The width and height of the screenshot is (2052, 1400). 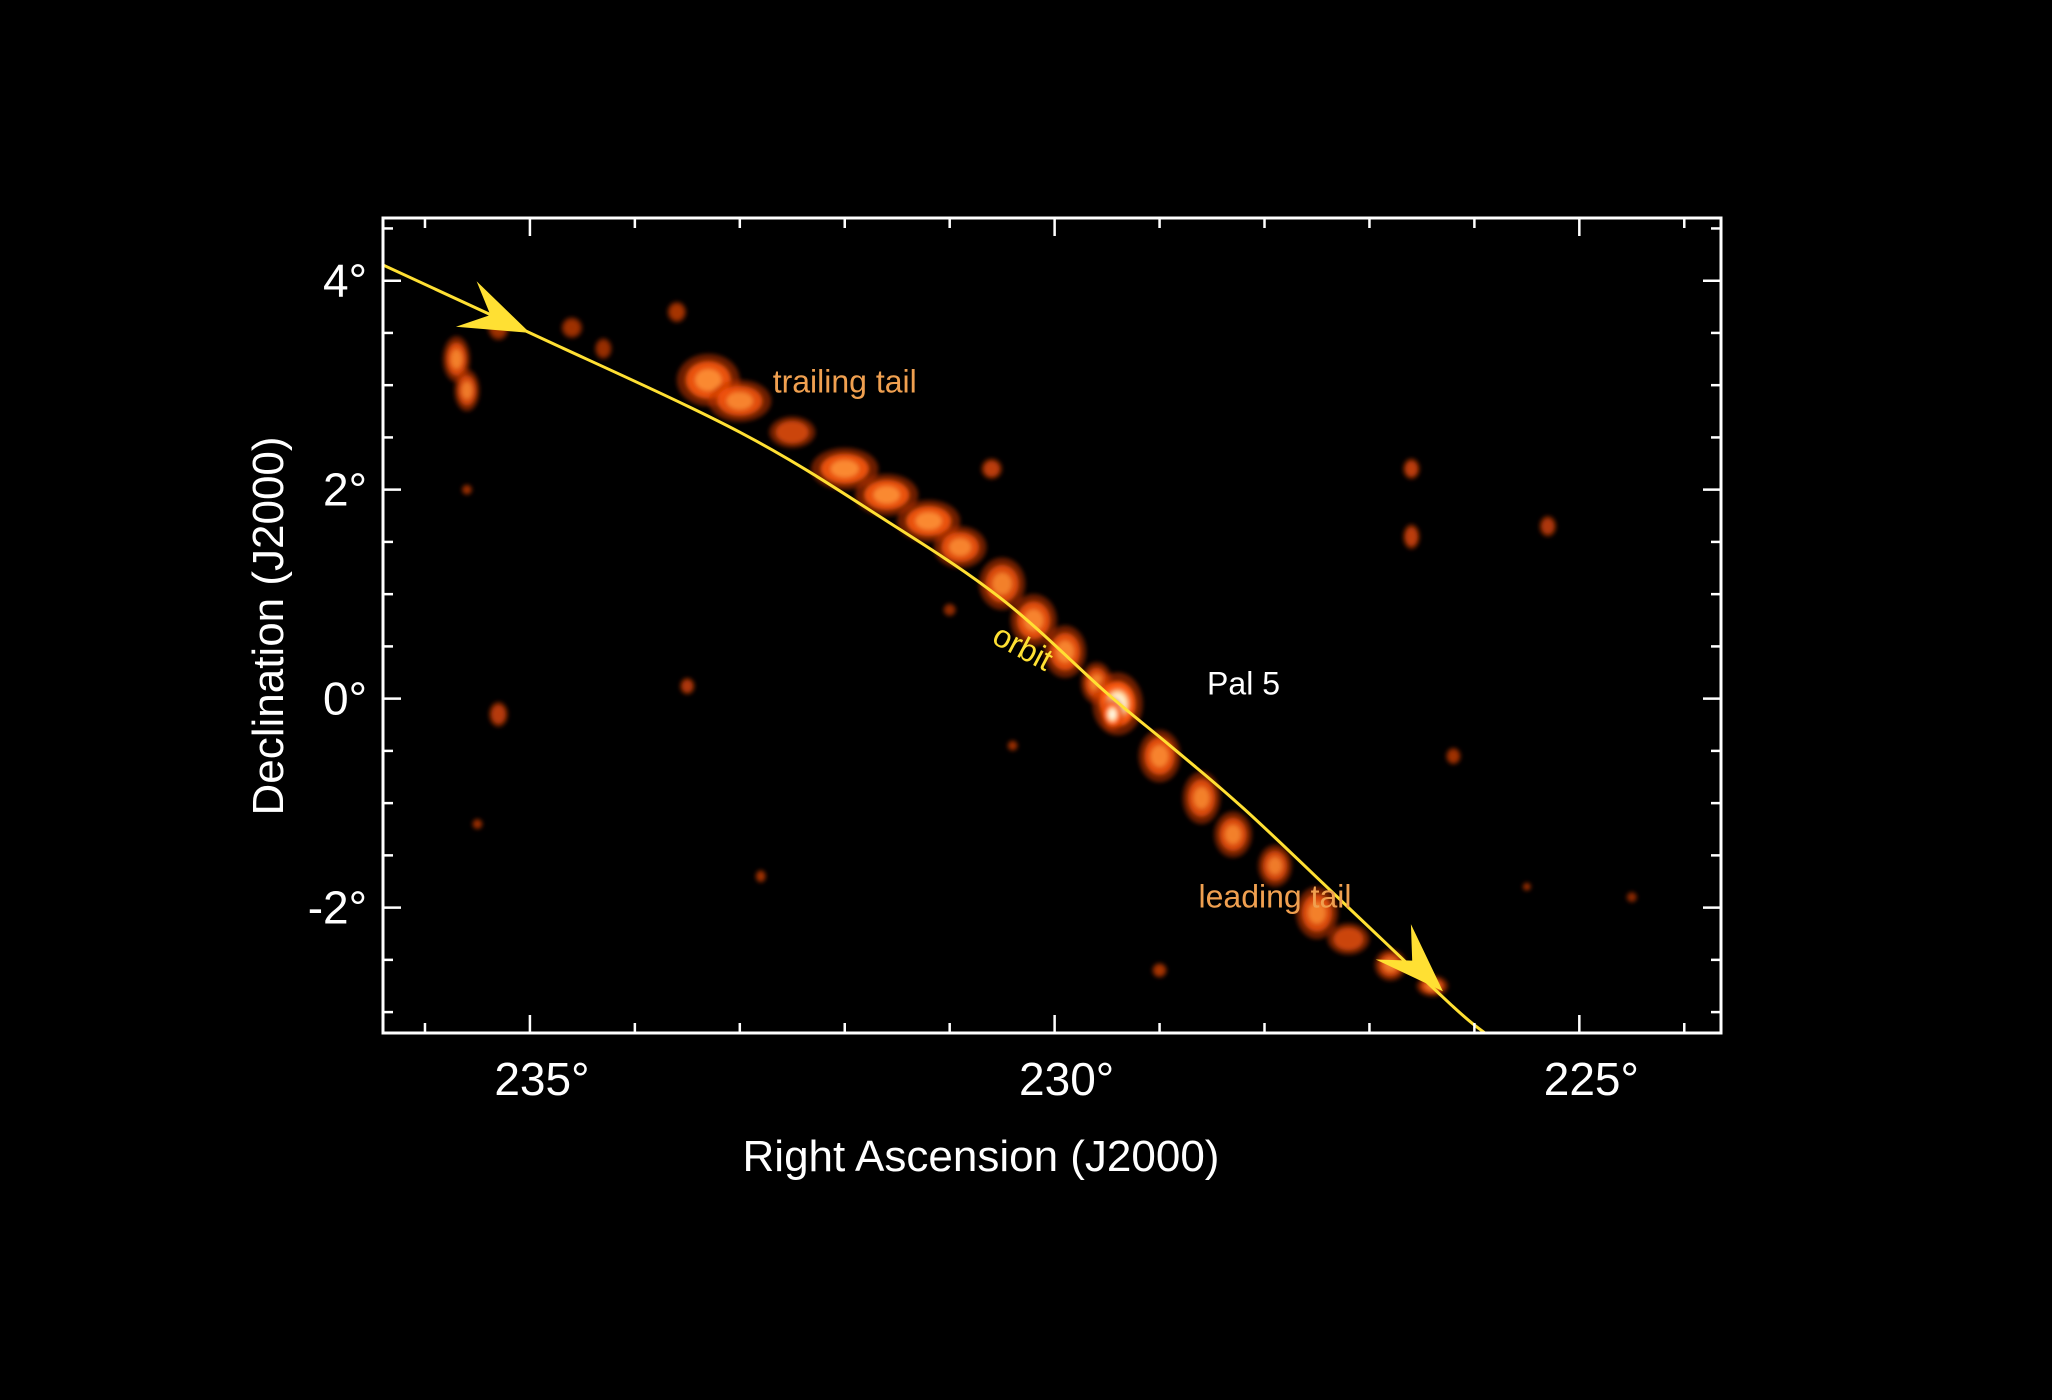 What do you see at coordinates (1243, 683) in the screenshot?
I see `annotation-label: Pal 5` at bounding box center [1243, 683].